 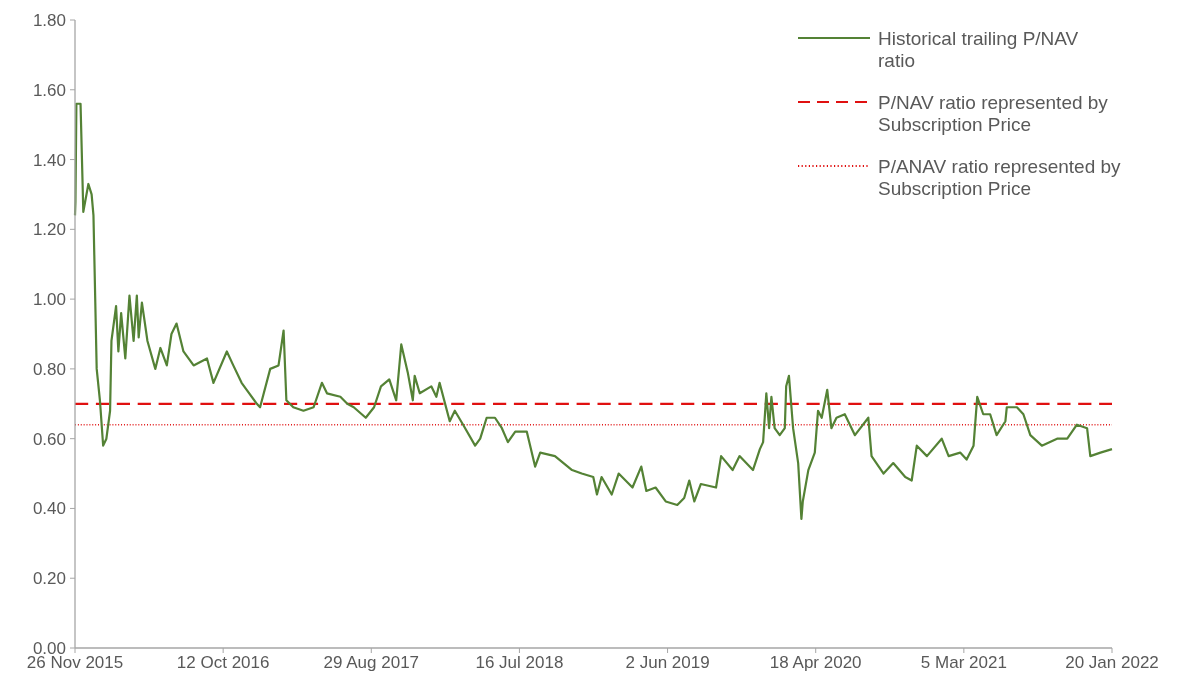 I want to click on x-tick-label: 20 Jan 2022, so click(x=1112, y=662).